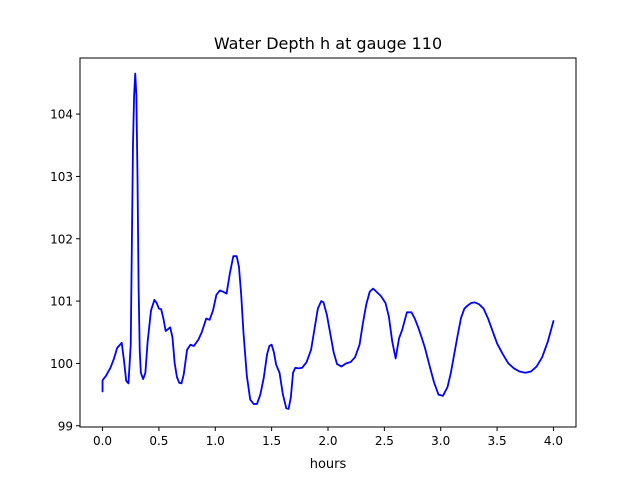 This screenshot has height=480, width=640. What do you see at coordinates (497, 441) in the screenshot?
I see `x-tick-label: 3.5` at bounding box center [497, 441].